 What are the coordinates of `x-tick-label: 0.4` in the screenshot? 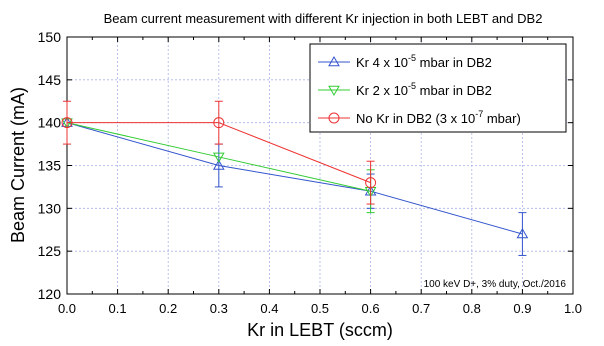 It's located at (269, 308).